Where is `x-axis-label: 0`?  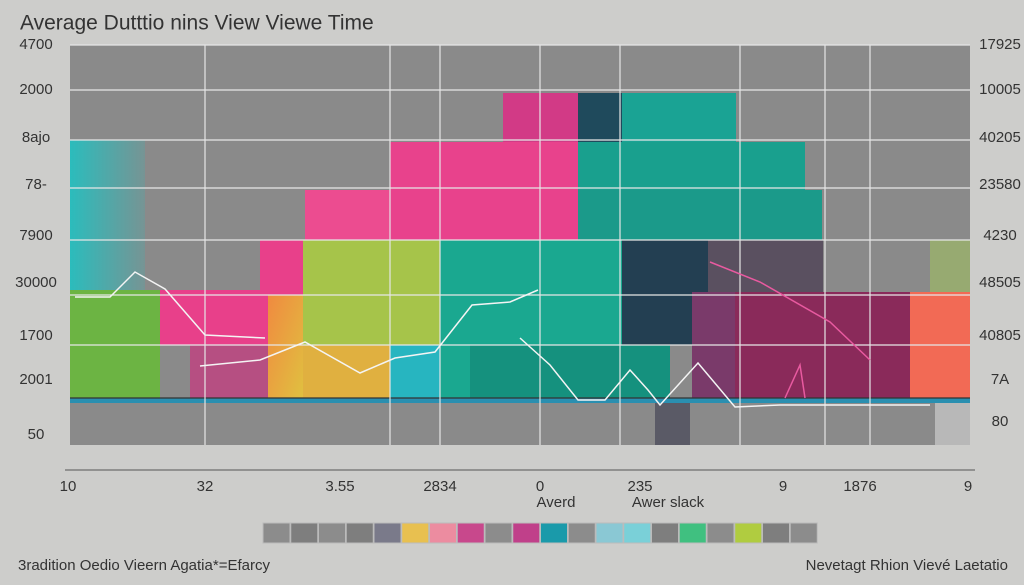 x-axis-label: 0 is located at coordinates (540, 486).